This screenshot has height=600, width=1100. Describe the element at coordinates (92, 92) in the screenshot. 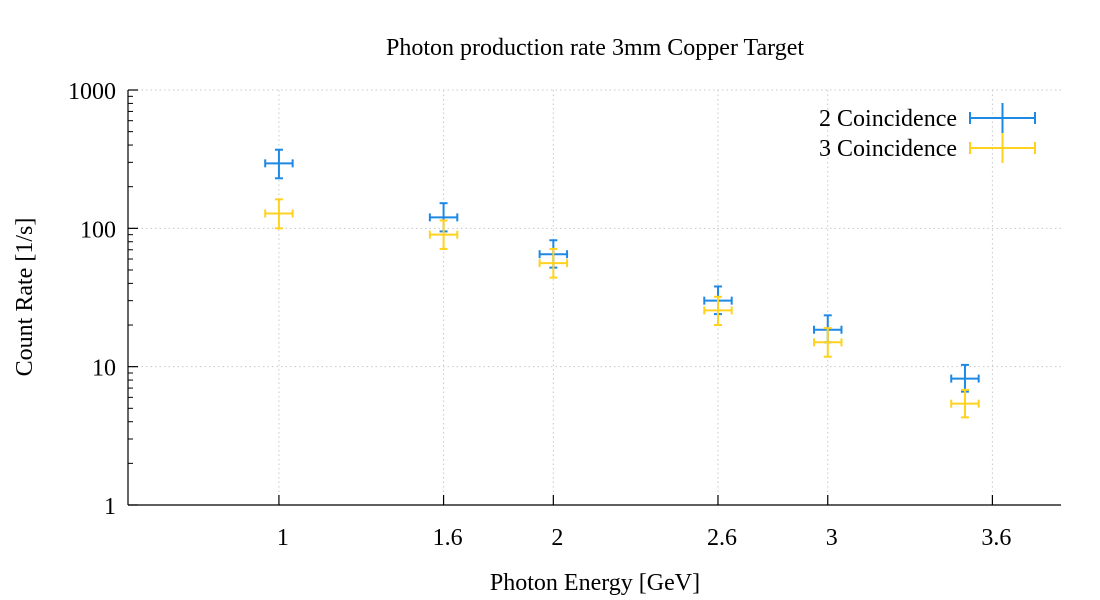

I see `y-tick-label: 1000` at that location.